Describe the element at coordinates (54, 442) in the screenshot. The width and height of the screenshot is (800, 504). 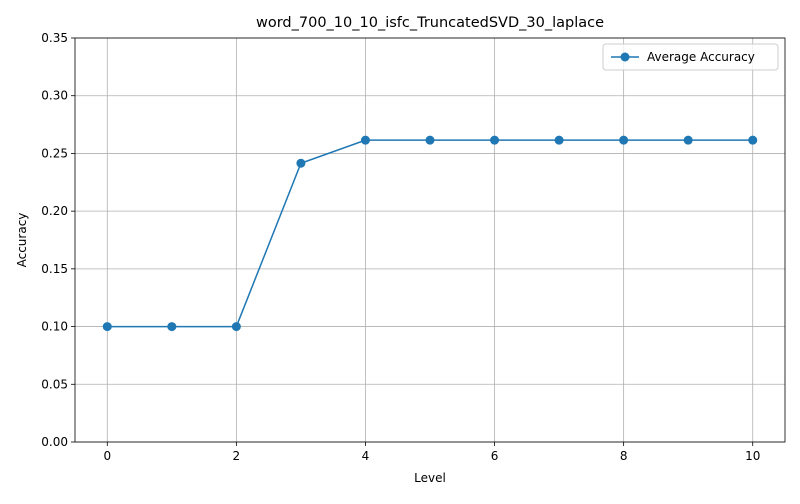
I see `y-tick-label: 0.00` at that location.